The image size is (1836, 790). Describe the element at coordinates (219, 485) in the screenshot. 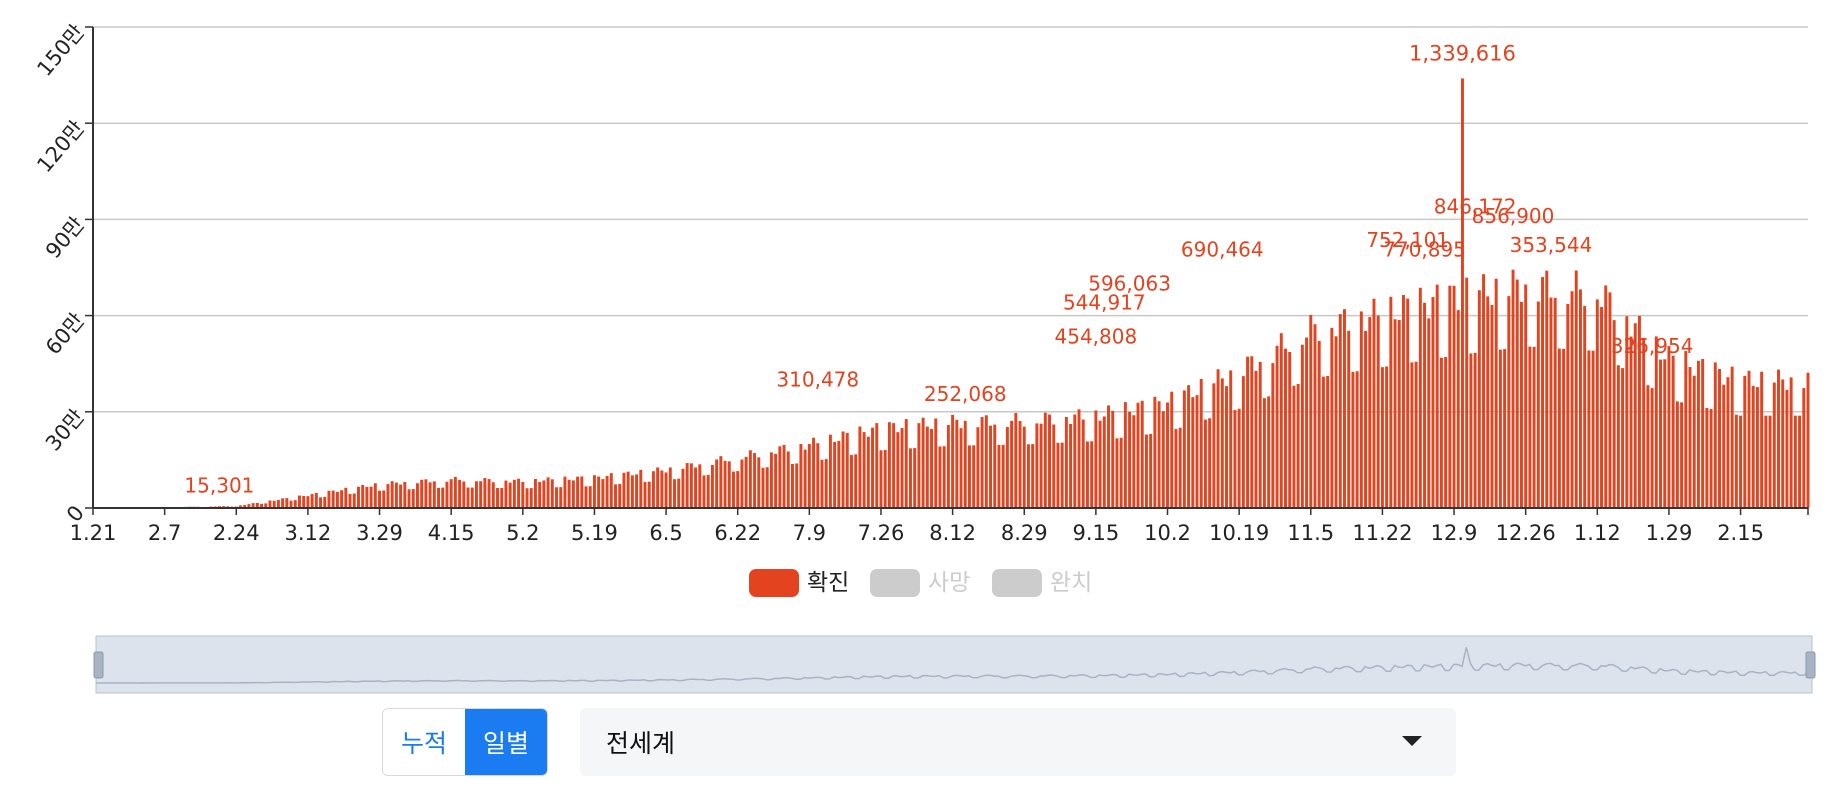

I see `data-label: 15,301` at that location.